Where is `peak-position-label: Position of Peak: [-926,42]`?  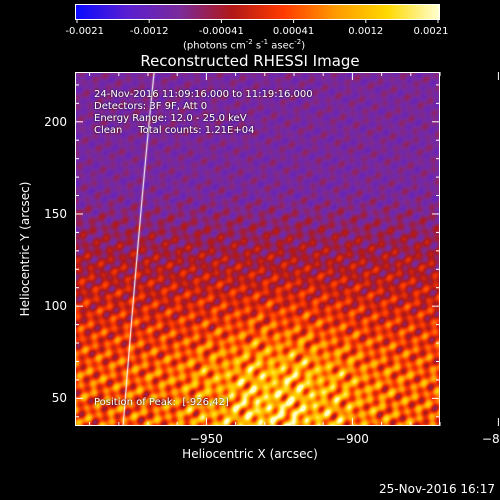
peak-position-label: Position of Peak: [-926,42] is located at coordinates (161, 402).